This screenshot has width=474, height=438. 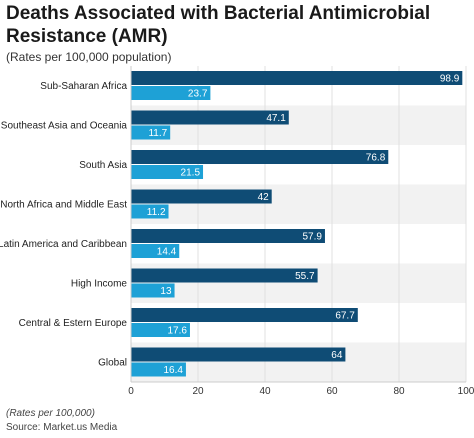 What do you see at coordinates (337, 355) in the screenshot?
I see `data-label: 64` at bounding box center [337, 355].